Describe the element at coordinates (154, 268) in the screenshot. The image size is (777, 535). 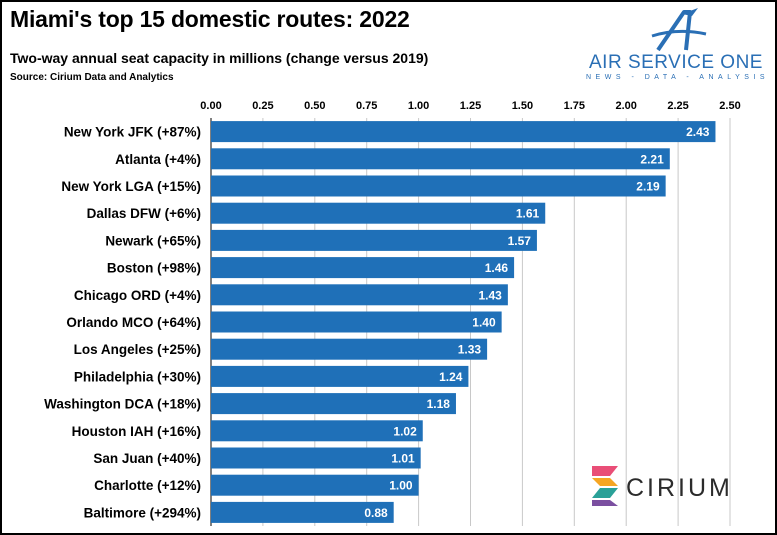
I see `category-label: Boston (+98%)` at that location.